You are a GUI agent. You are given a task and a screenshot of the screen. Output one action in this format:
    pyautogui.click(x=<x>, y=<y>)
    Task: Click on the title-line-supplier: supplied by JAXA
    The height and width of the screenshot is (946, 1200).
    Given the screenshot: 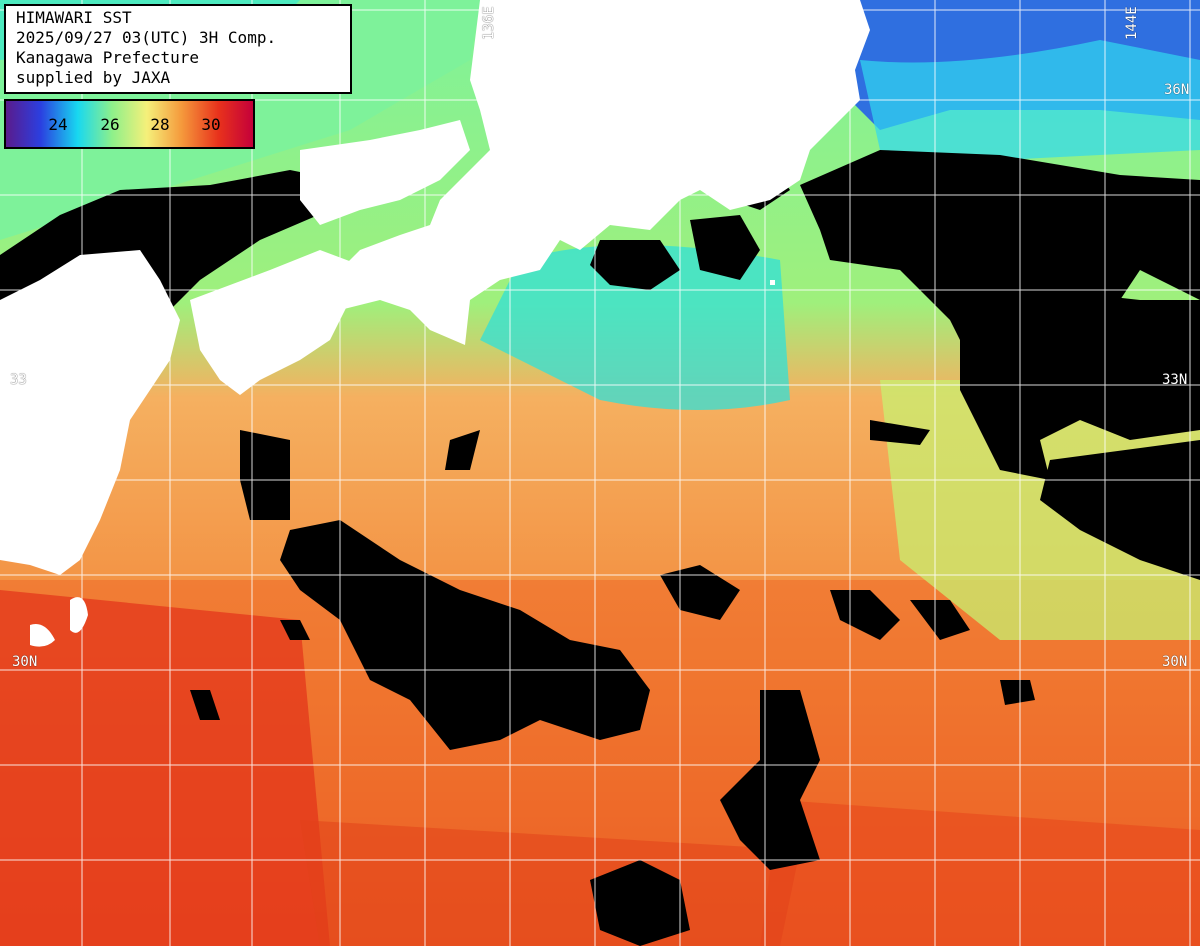 What is the action you would take?
    pyautogui.click(x=93, y=77)
    